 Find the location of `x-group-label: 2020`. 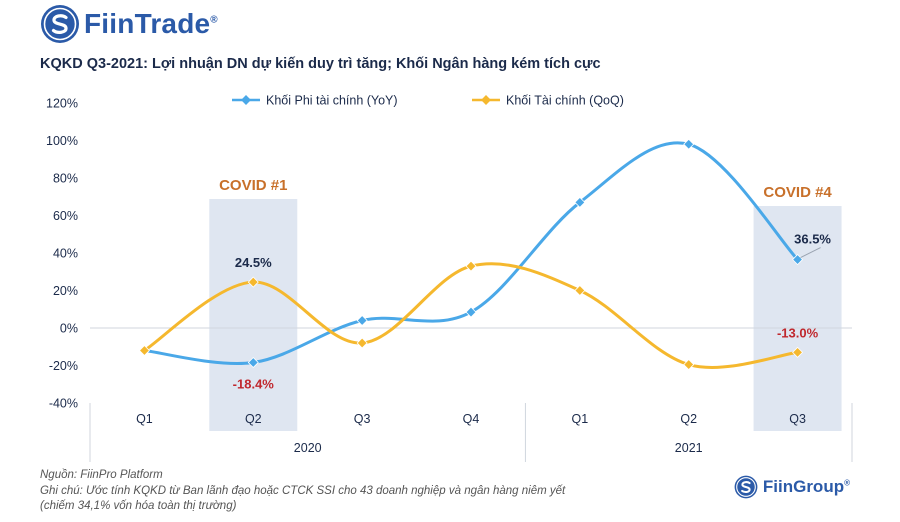

x-group-label: 2020 is located at coordinates (308, 448).